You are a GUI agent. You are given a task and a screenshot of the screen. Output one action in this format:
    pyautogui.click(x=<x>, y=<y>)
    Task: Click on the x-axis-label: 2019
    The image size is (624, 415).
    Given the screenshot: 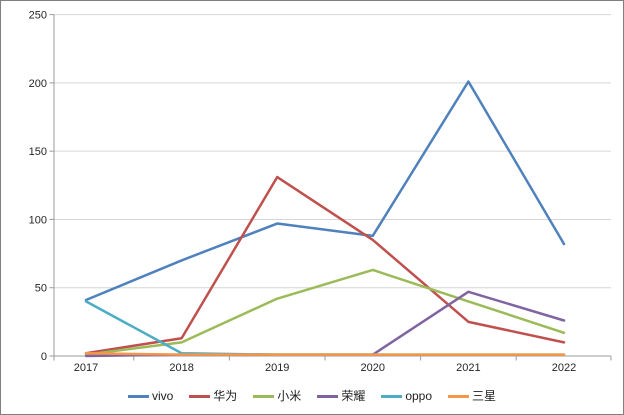 What is the action you would take?
    pyautogui.click(x=277, y=368)
    